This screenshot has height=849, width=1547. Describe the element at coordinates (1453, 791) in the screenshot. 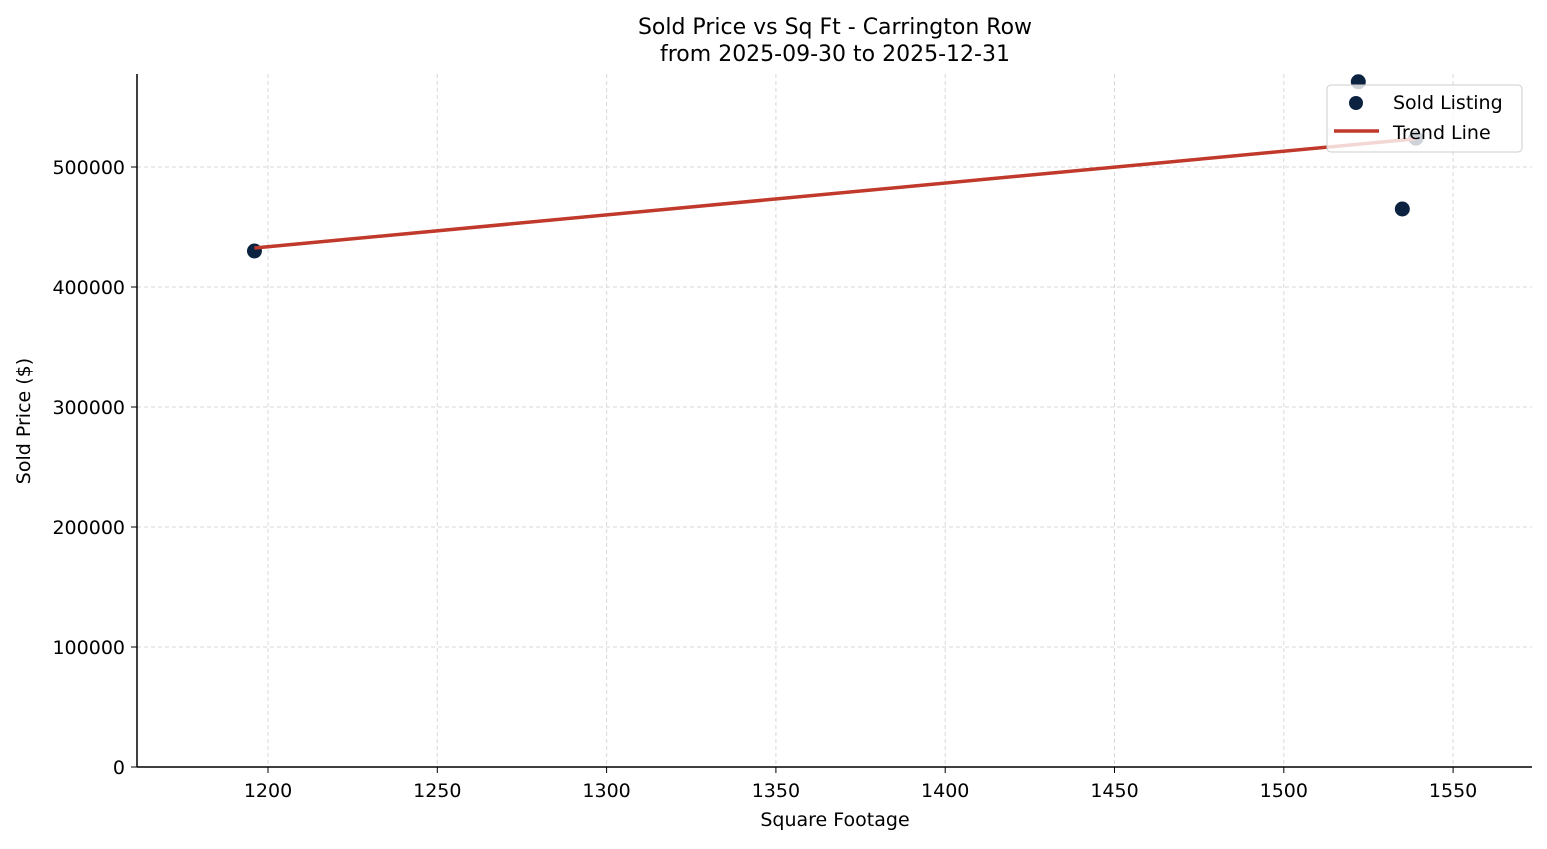

I see `x-tick-label: 1550` at that location.